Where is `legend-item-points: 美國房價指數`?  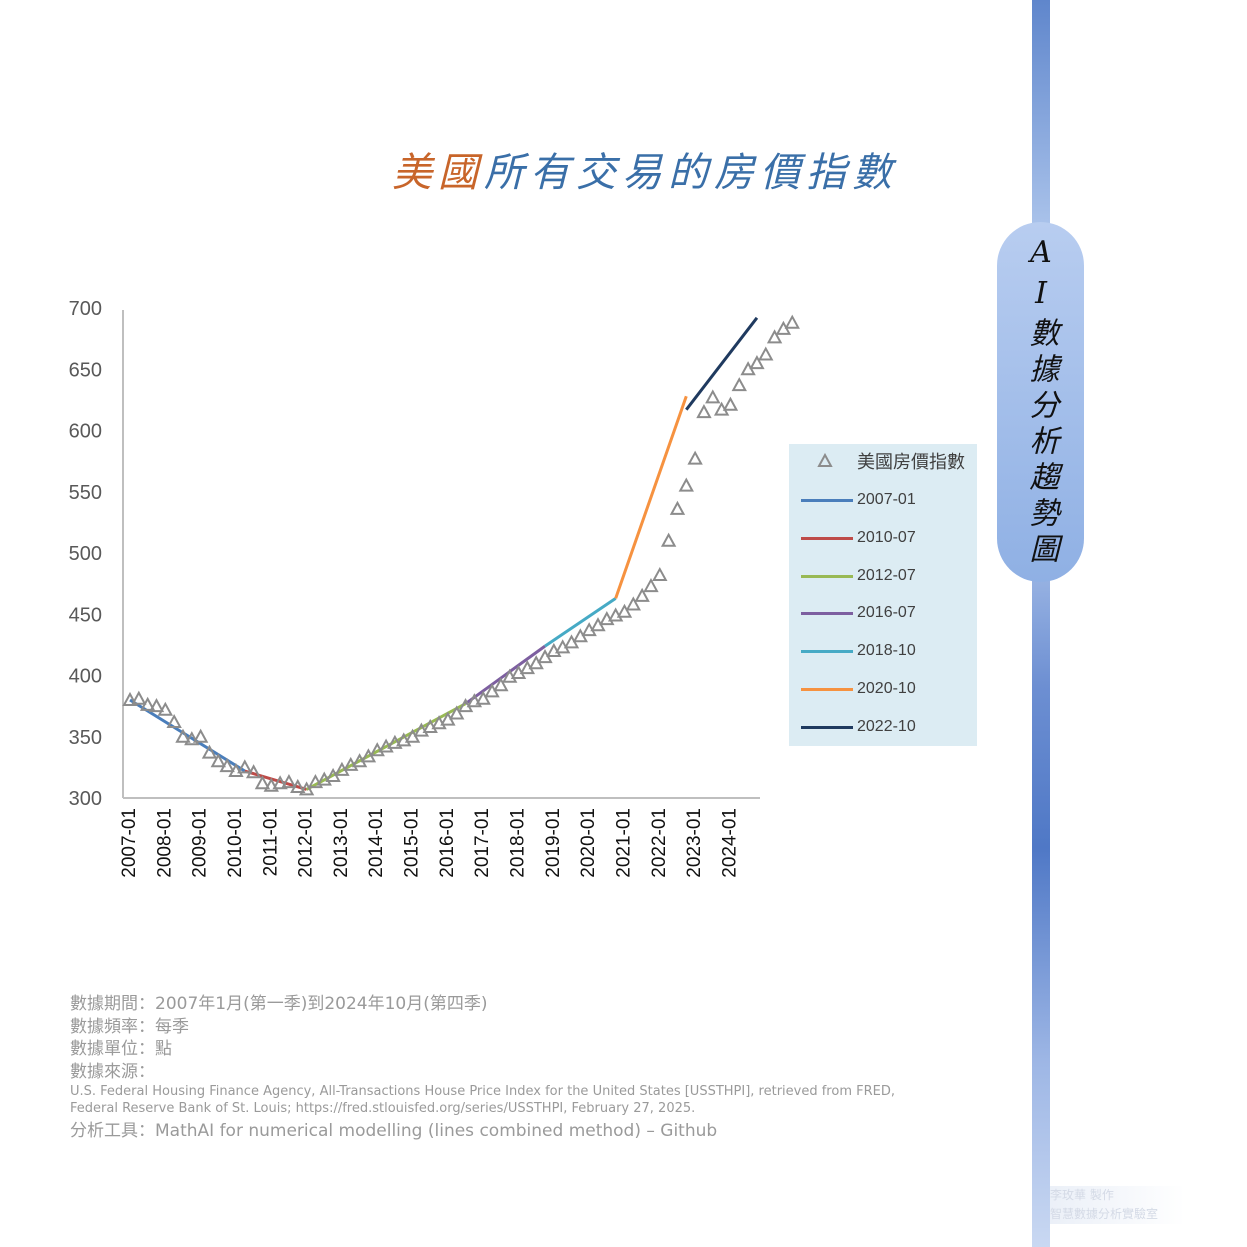 legend-item-points: 美國房價指數 is located at coordinates (883, 461).